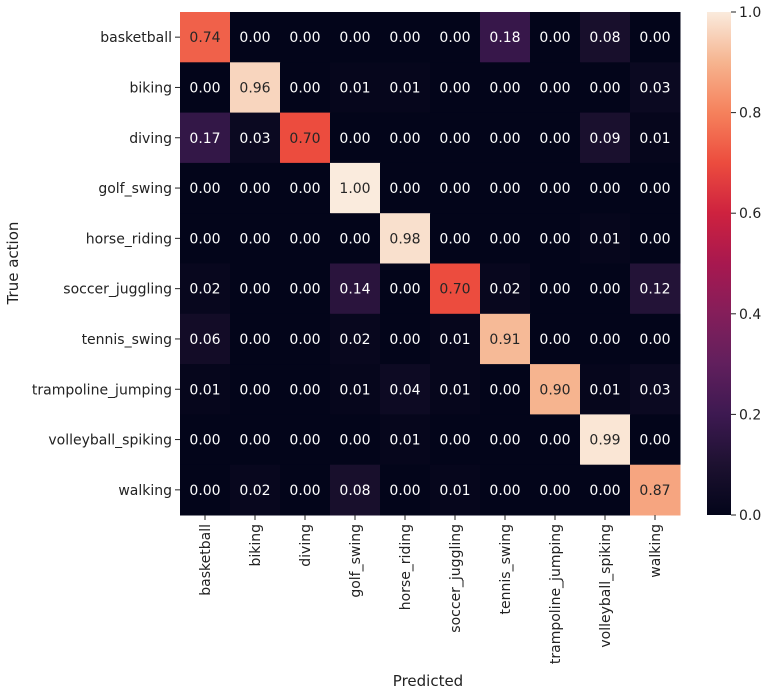  I want to click on cell-value-label: 0.08, so click(604, 38).